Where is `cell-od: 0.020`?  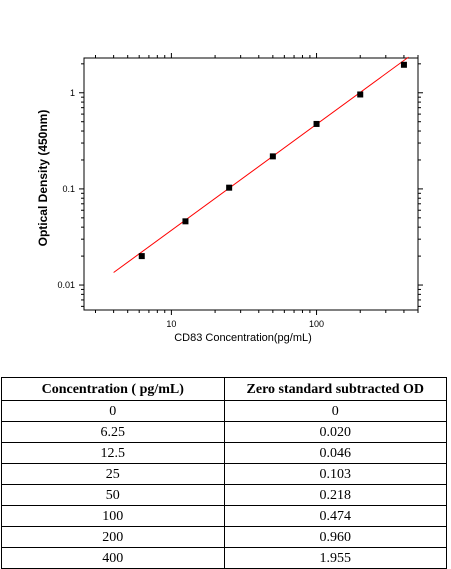
cell-od: 0.020 is located at coordinates (335, 432).